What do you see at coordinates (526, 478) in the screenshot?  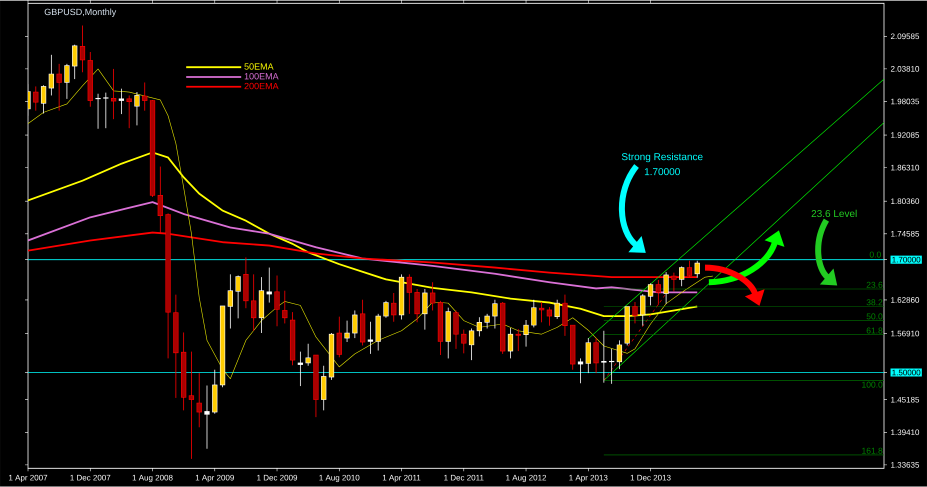 I see `x-tick-label: 1 Aug 2012` at bounding box center [526, 478].